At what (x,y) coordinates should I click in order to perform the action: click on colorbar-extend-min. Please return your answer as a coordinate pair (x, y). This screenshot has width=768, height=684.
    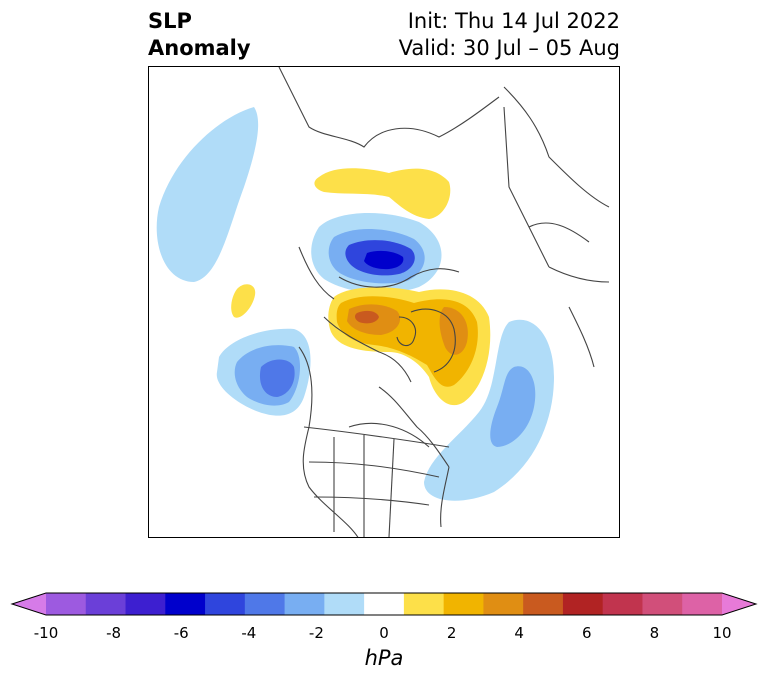
    Looking at the image, I should click on (29, 604).